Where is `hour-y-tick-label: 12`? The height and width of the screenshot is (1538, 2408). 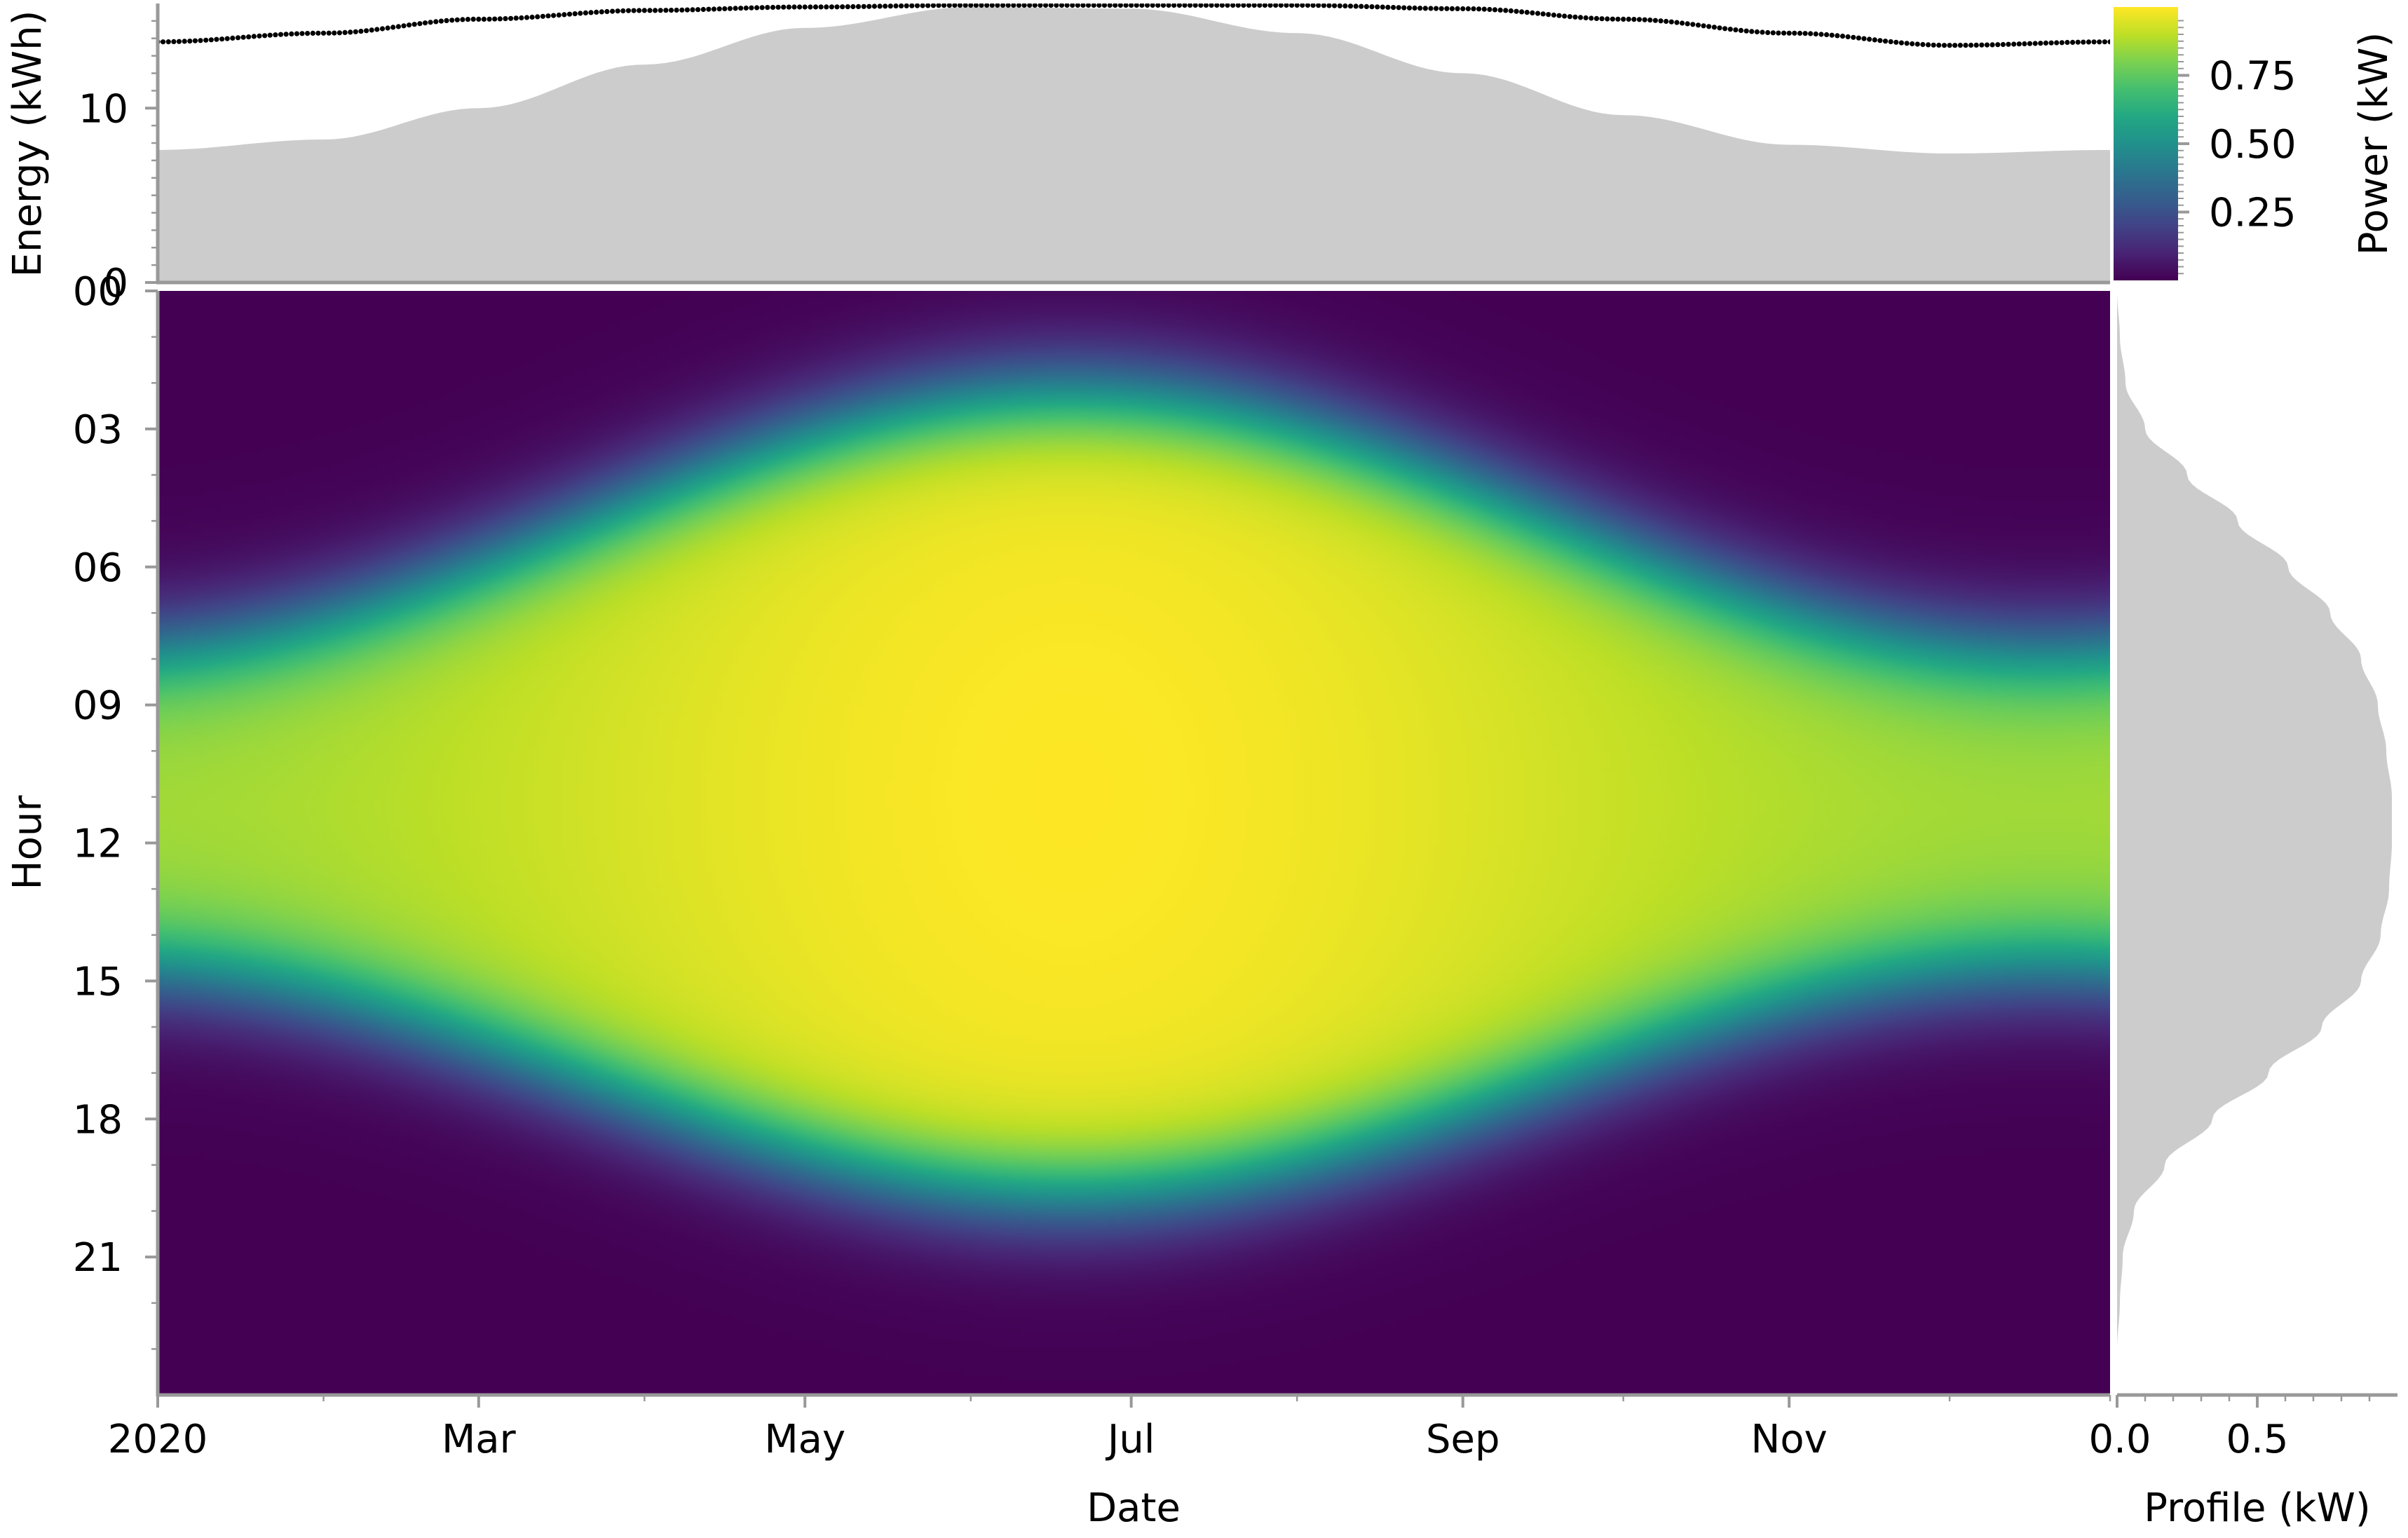 hour-y-tick-label: 12 is located at coordinates (98, 844).